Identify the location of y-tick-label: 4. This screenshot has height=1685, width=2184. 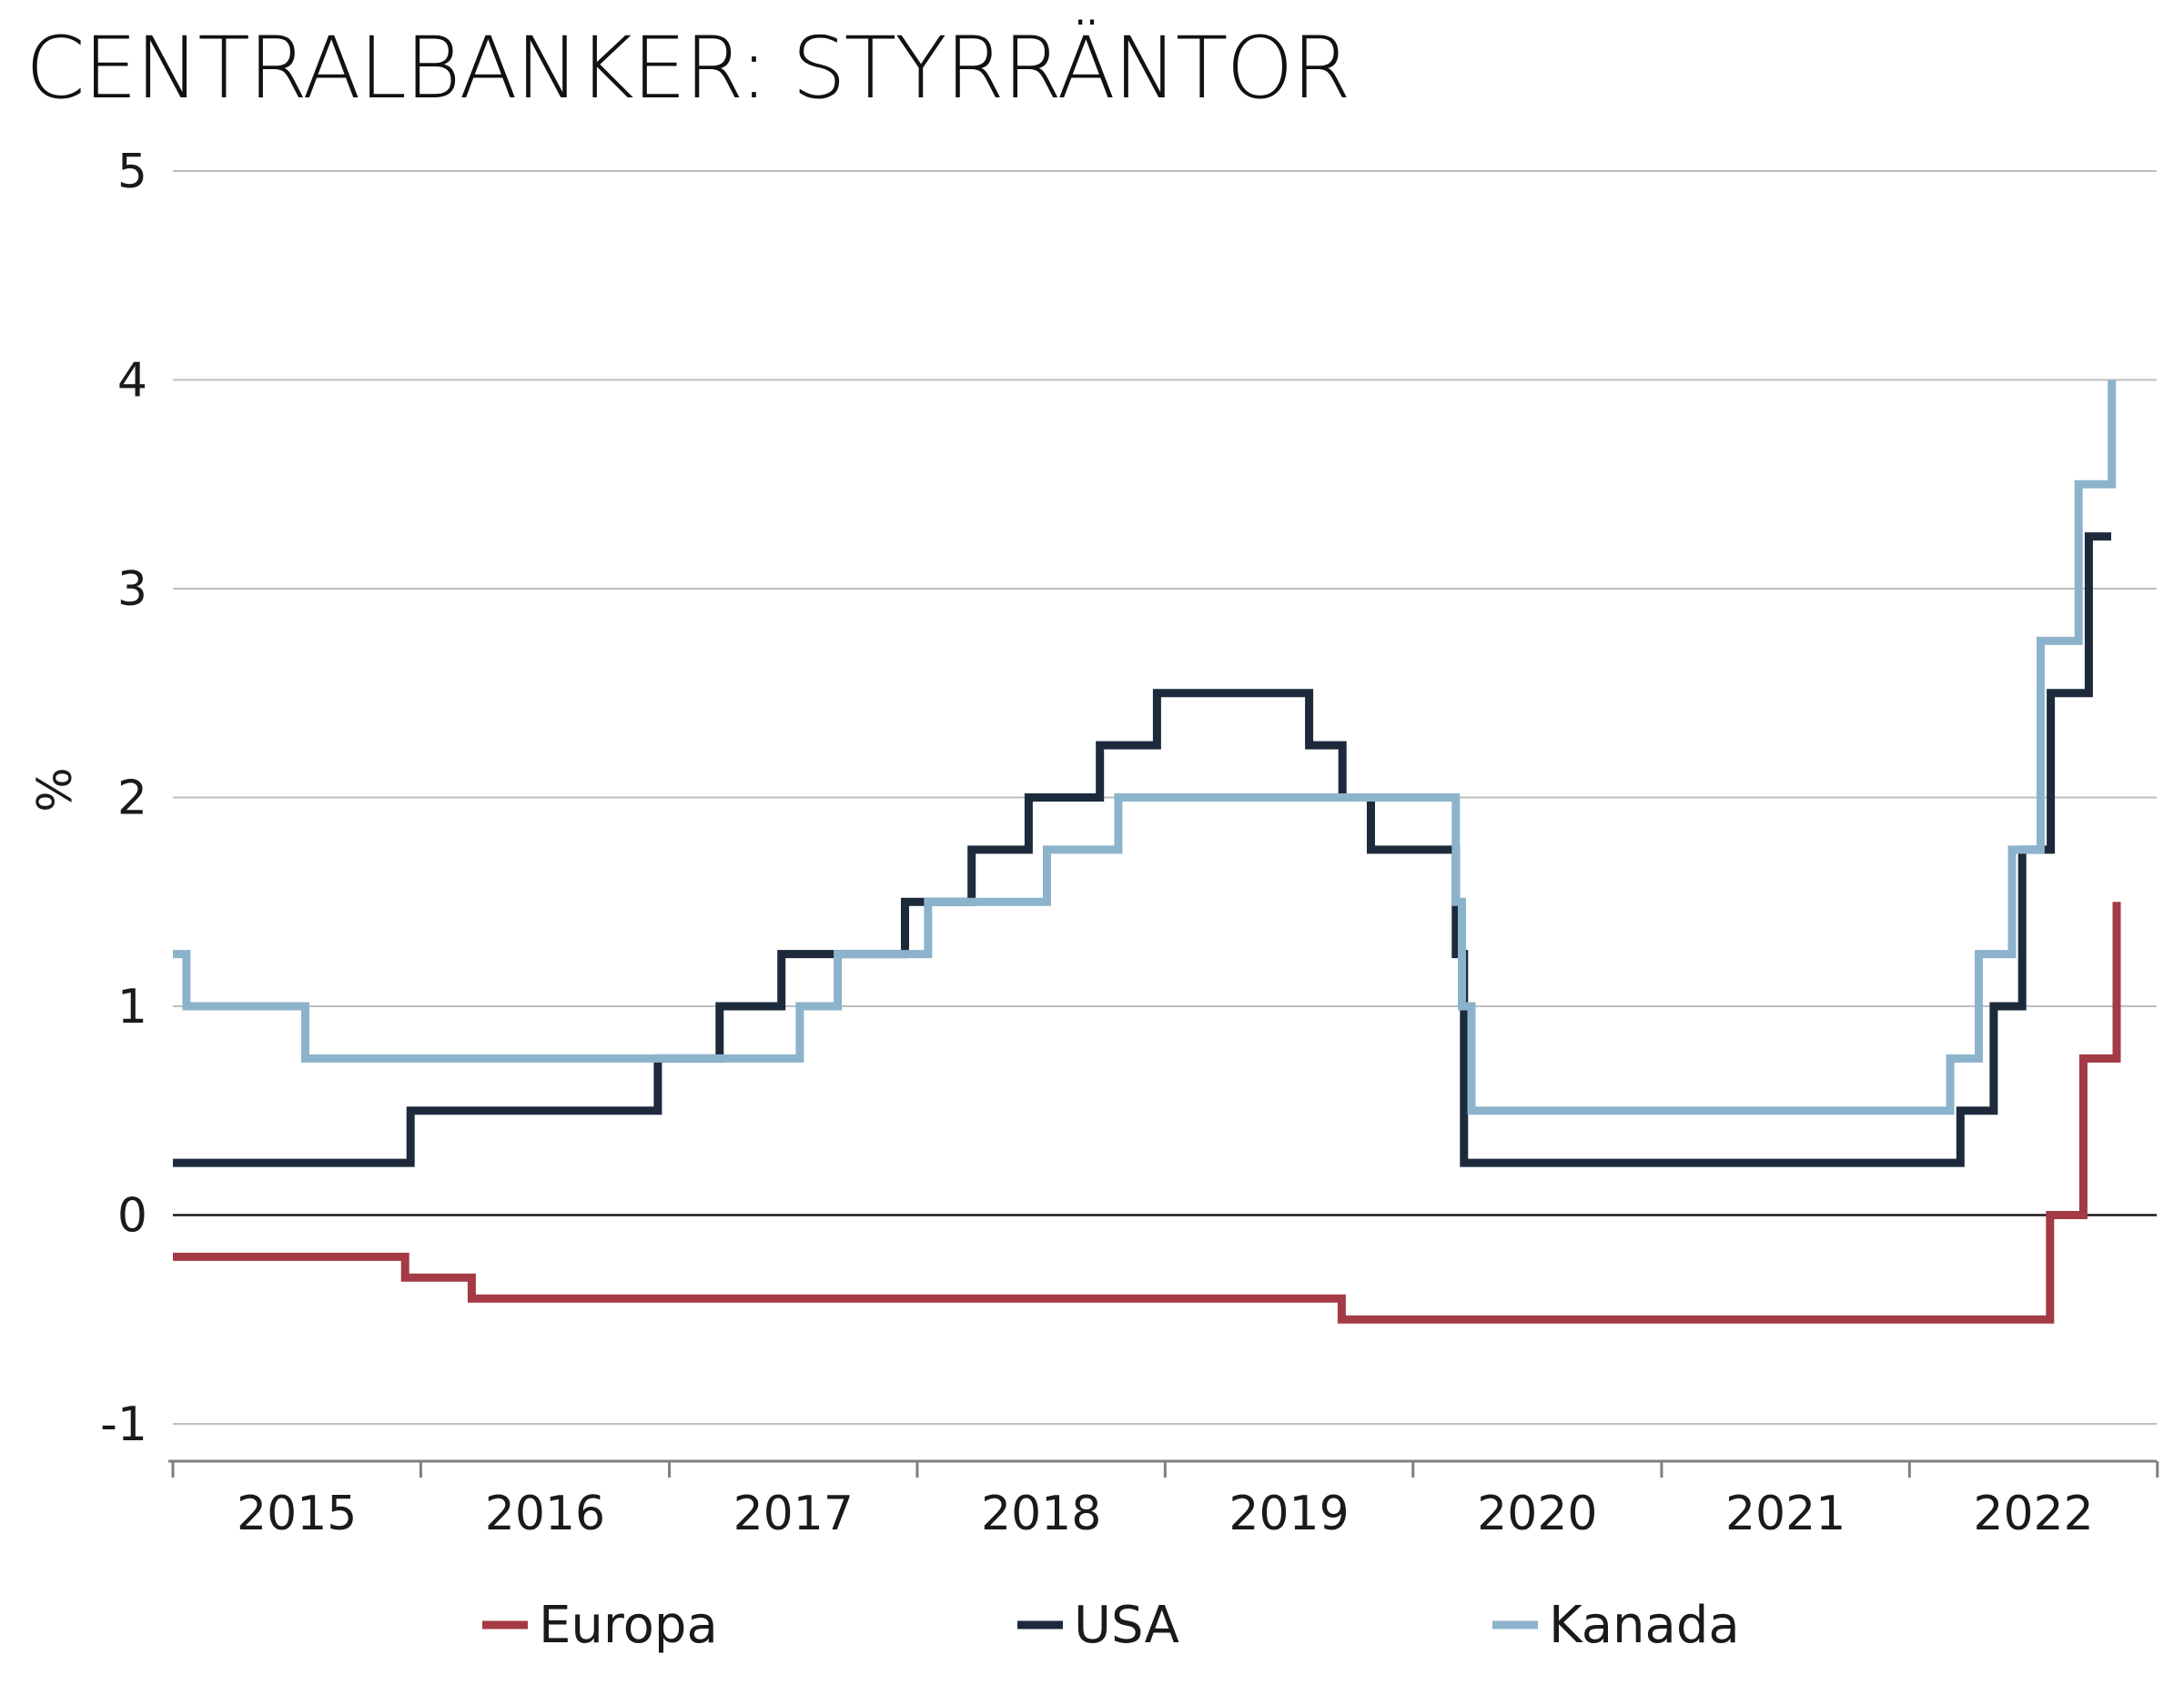
(132, 382).